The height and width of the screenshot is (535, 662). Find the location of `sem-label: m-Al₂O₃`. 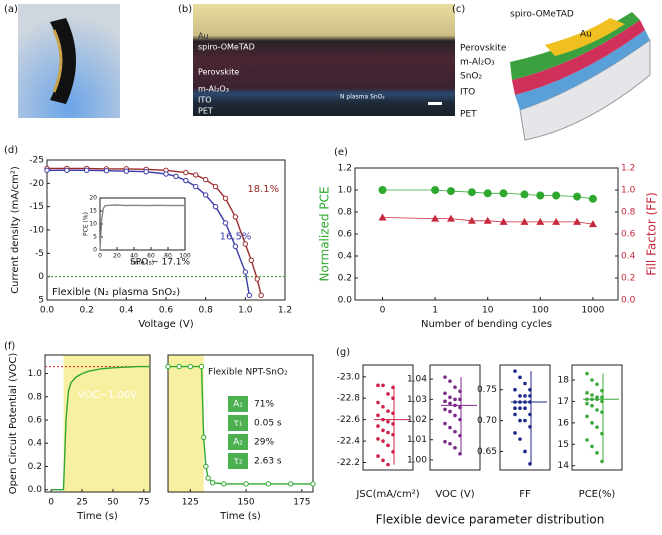

sem-label: m-Al₂O₃ is located at coordinates (213, 89).